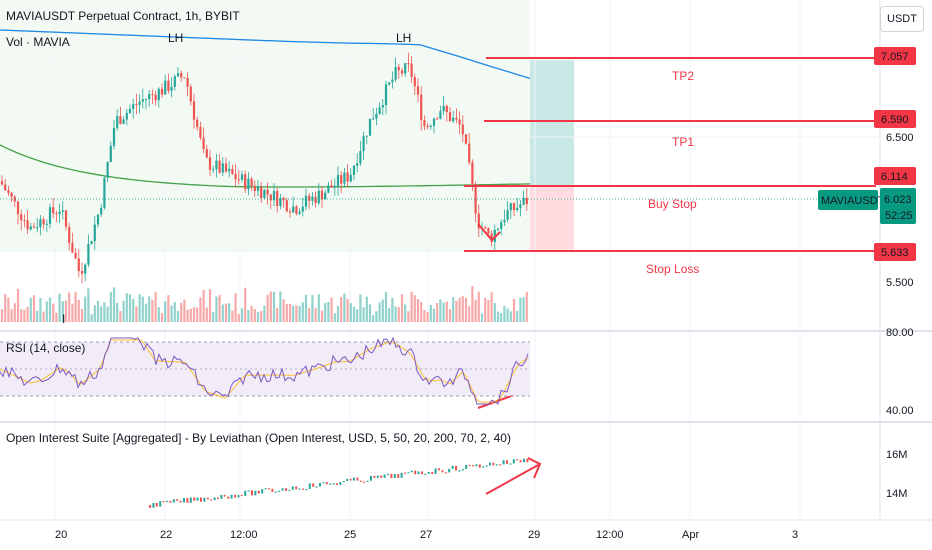  What do you see at coordinates (552, 218) in the screenshot?
I see `stop-zone` at bounding box center [552, 218].